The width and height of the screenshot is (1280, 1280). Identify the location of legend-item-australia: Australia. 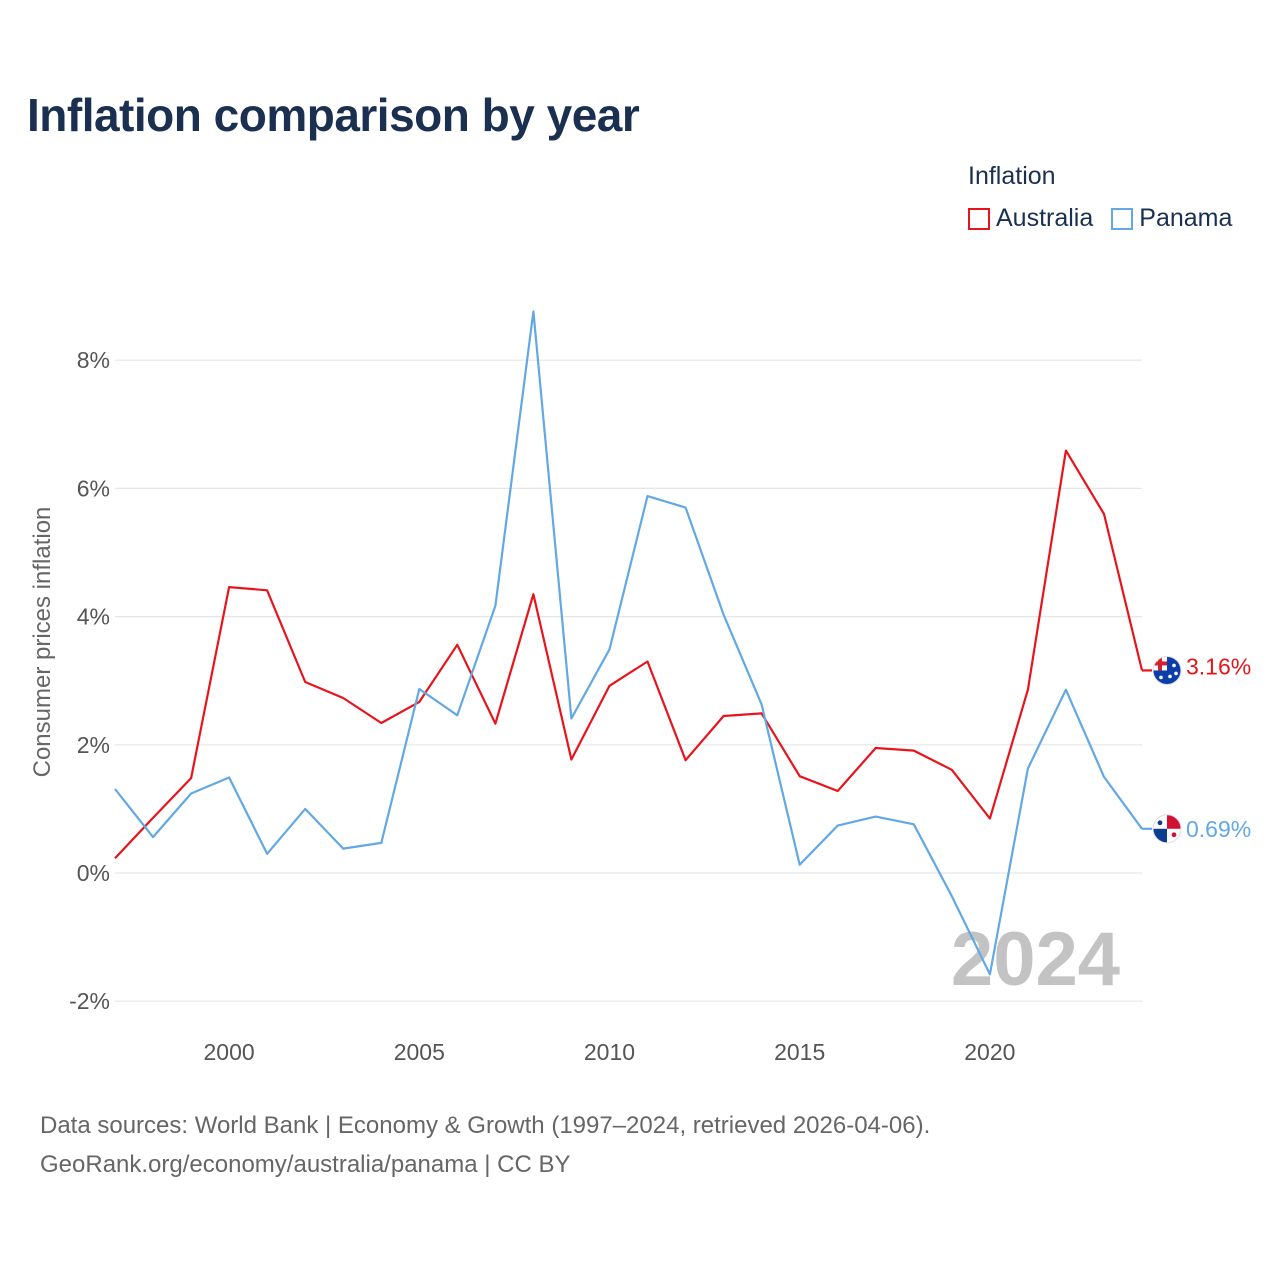
(1030, 218).